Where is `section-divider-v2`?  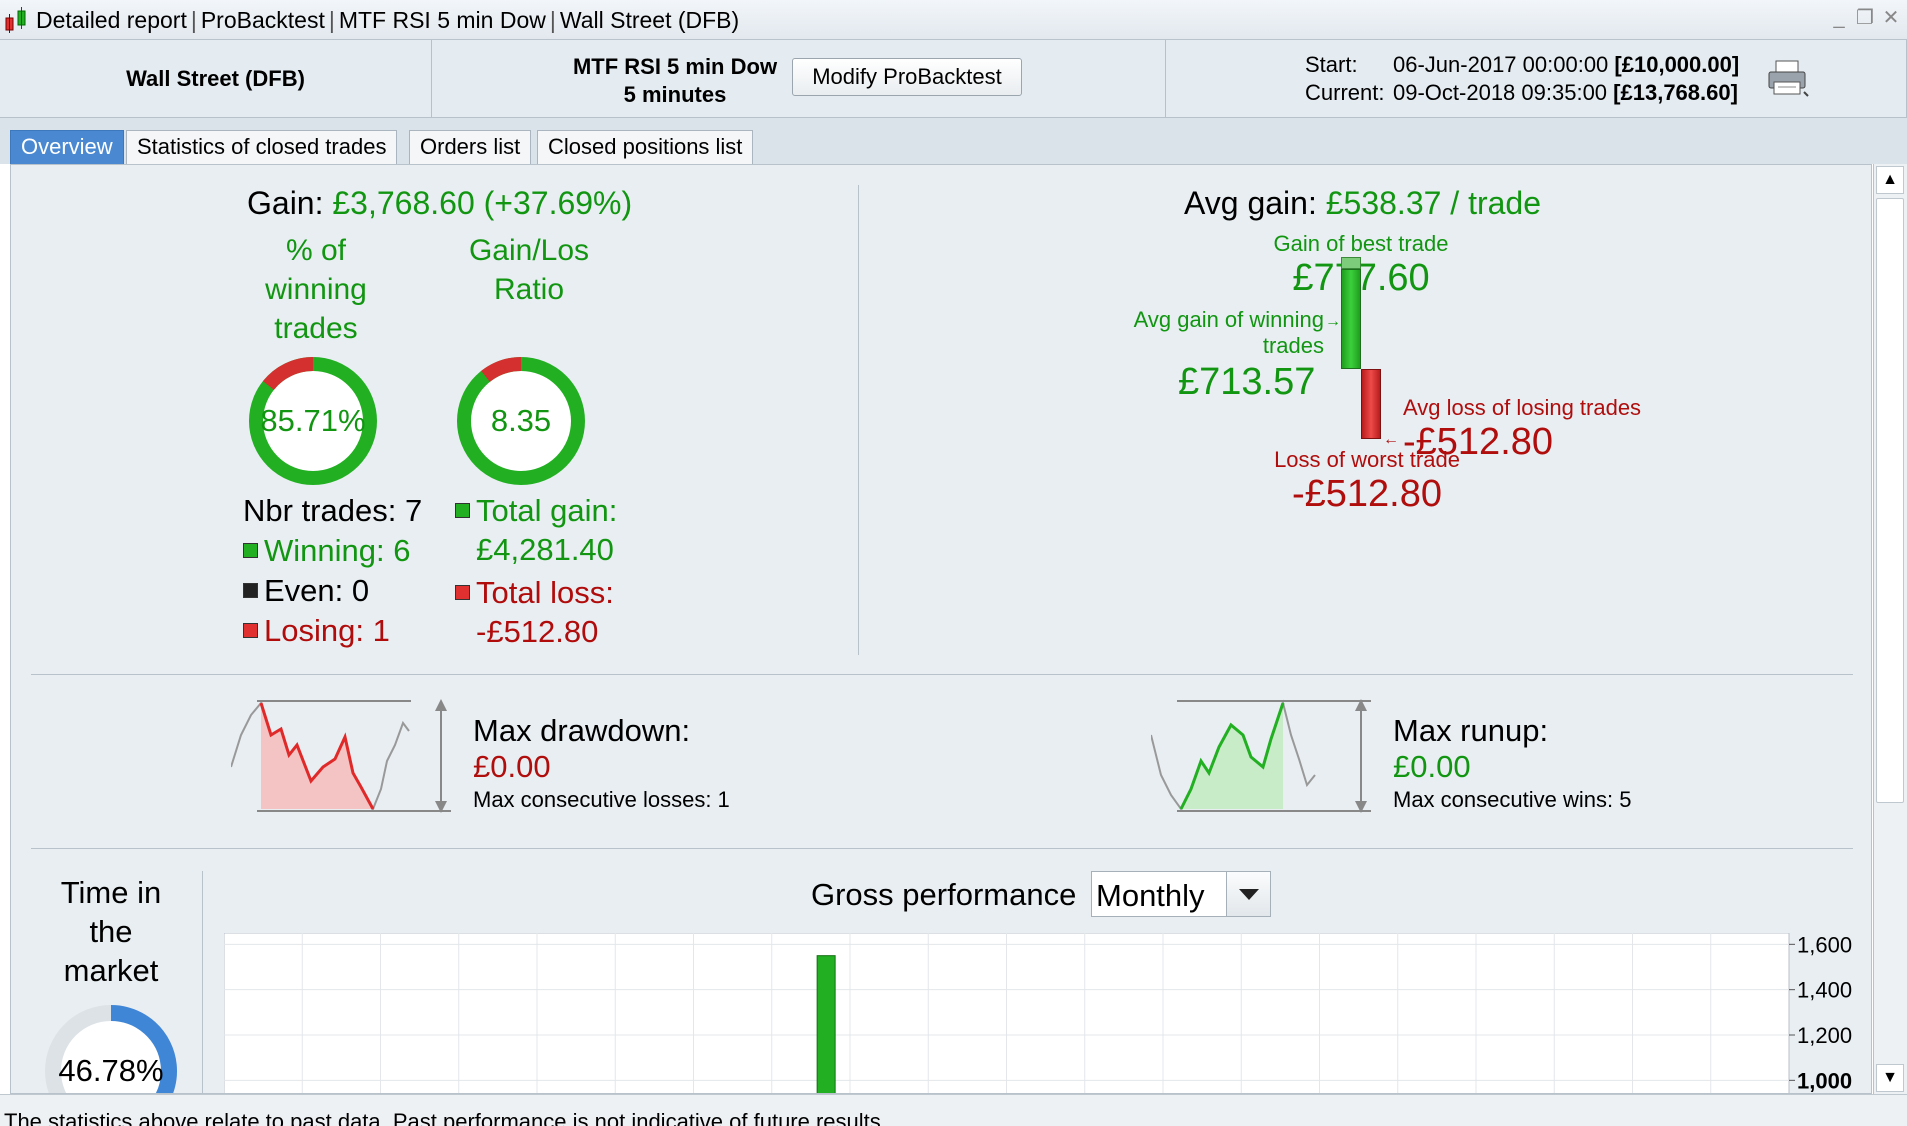 section-divider-v2 is located at coordinates (202, 982).